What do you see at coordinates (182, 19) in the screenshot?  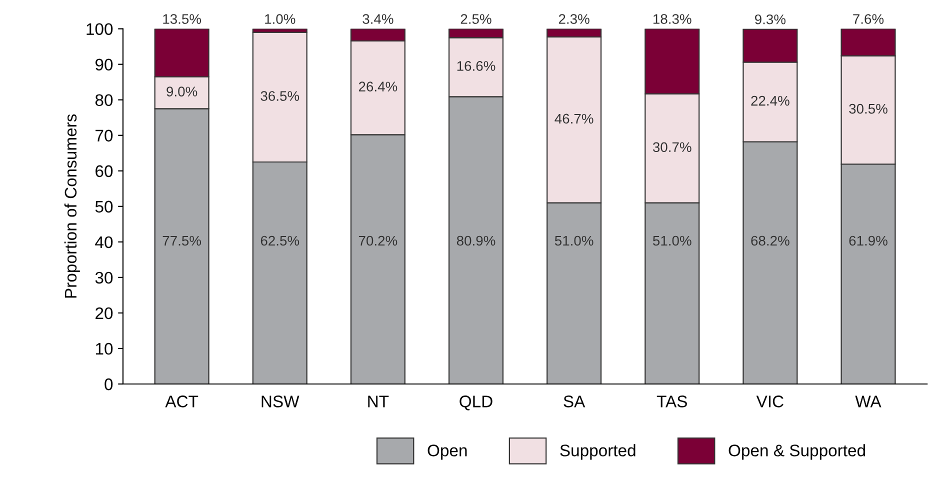 I see `data-label: 13.5%` at bounding box center [182, 19].